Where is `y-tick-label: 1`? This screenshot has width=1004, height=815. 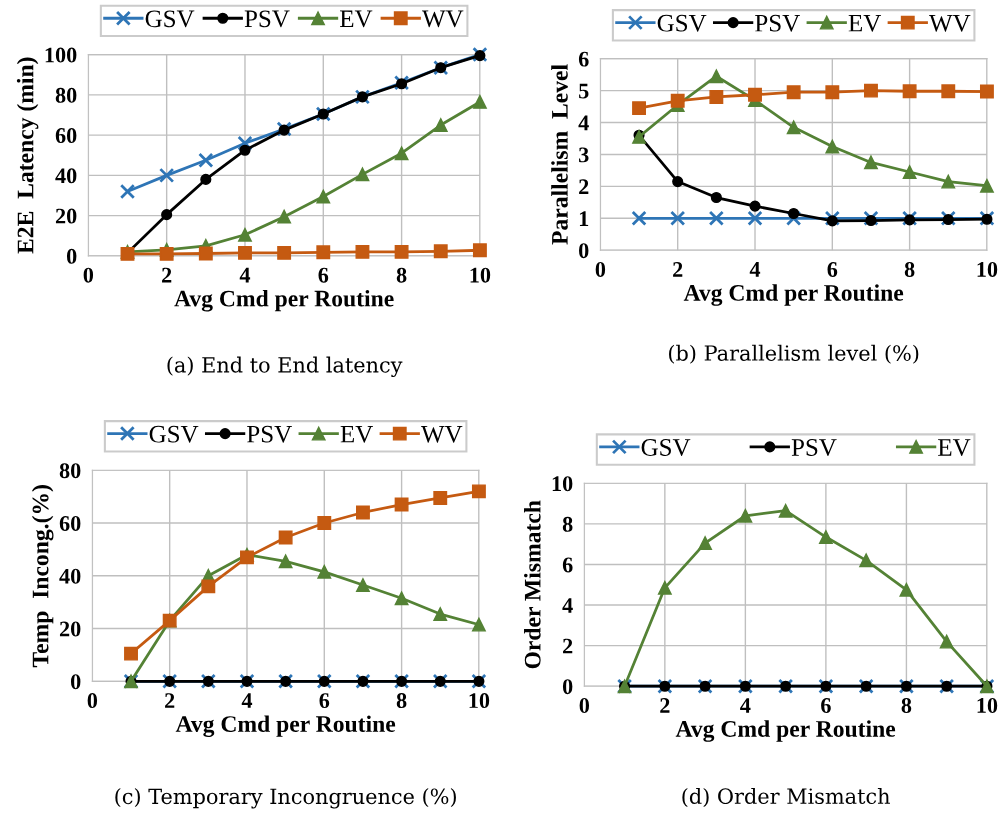
y-tick-label: 1 is located at coordinates (584, 218).